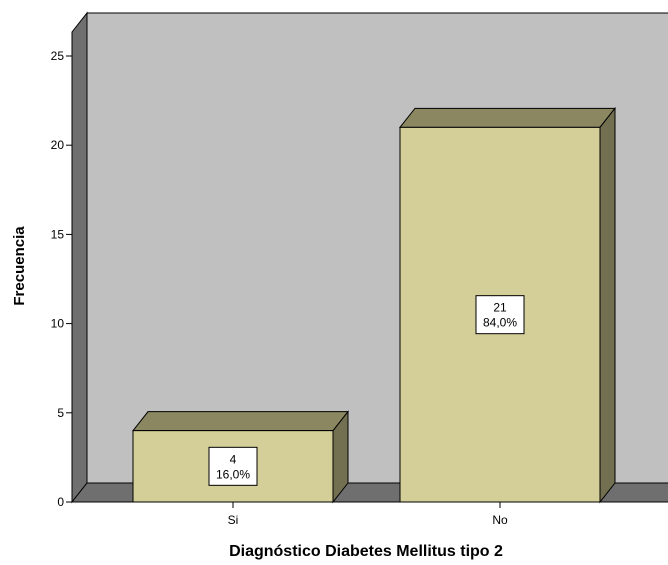  I want to click on y-tick-label: 10, so click(58, 324).